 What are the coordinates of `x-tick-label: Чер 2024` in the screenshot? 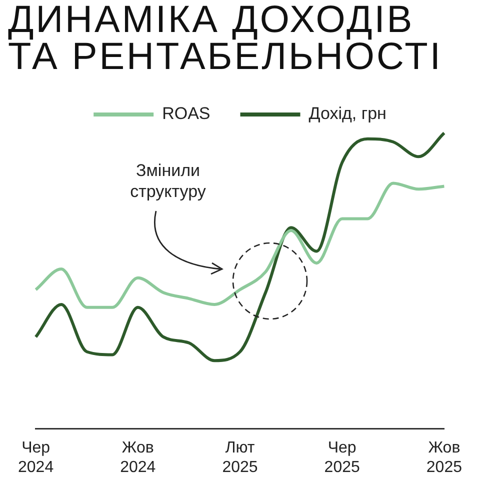 It's located at (36, 458).